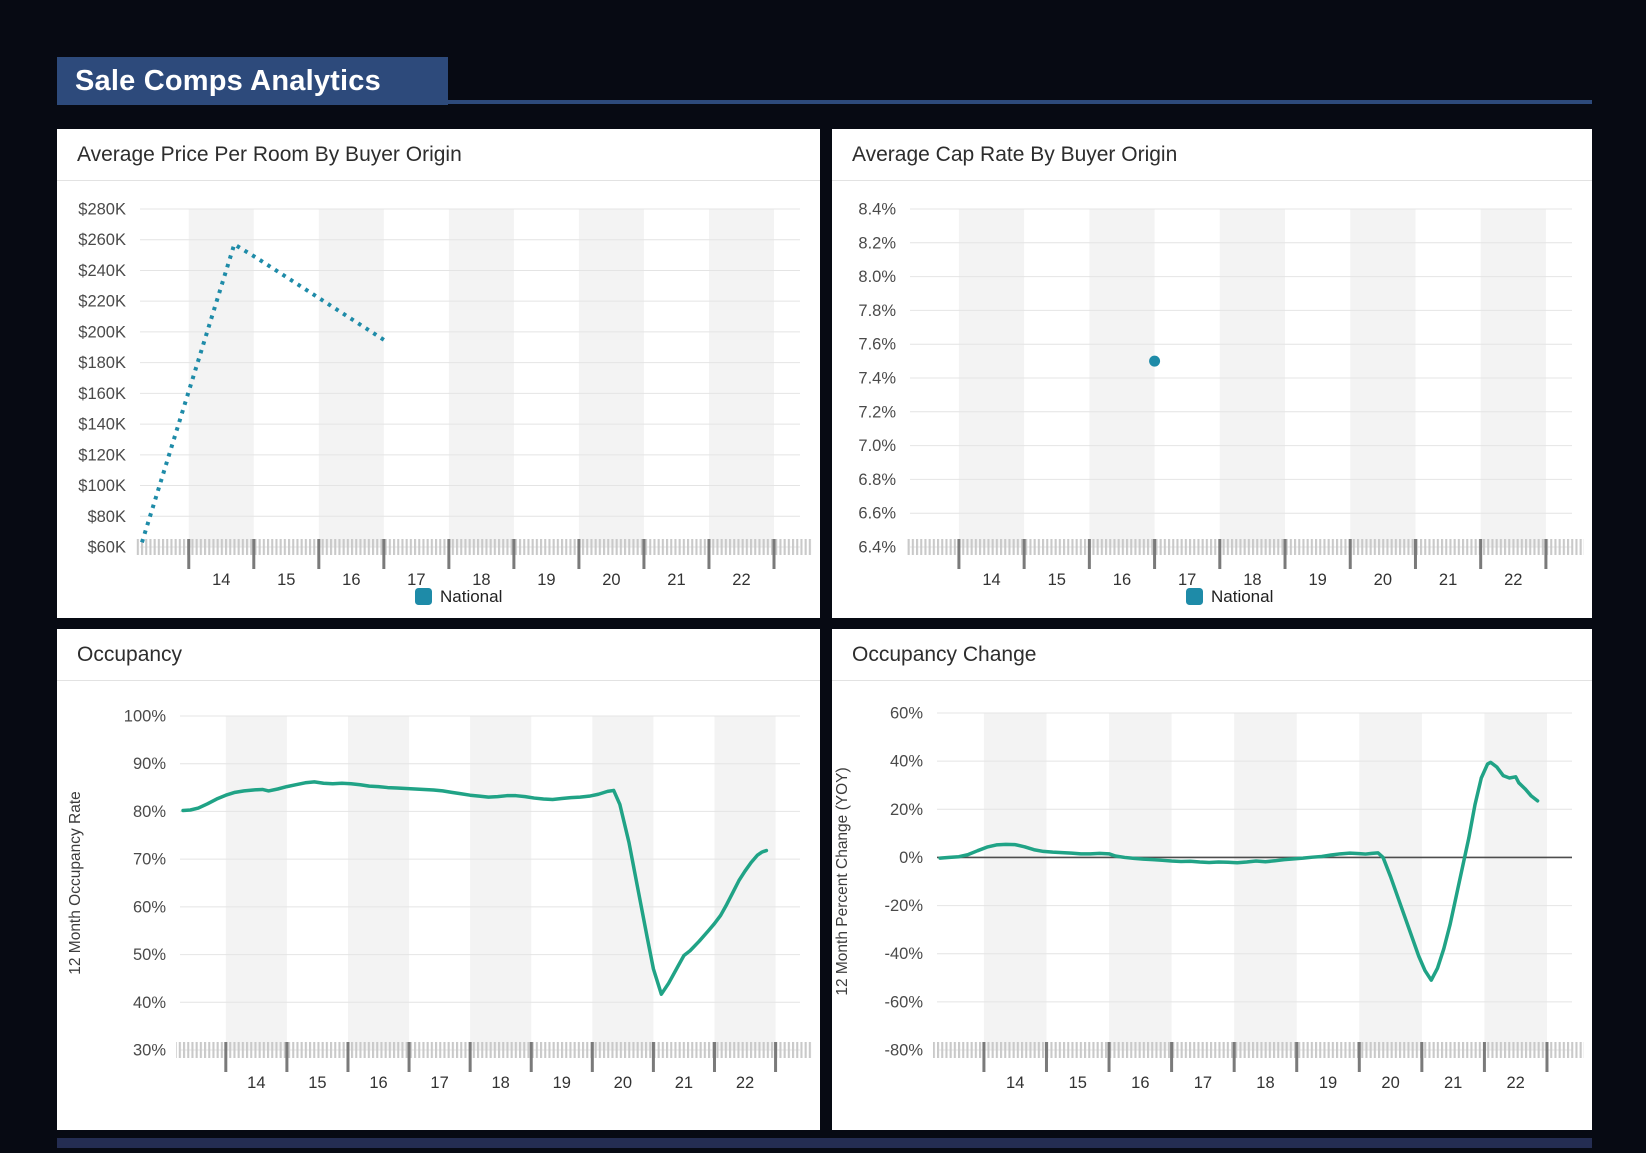  What do you see at coordinates (877, 210) in the screenshot?
I see `y-axis-label: 8.4%` at bounding box center [877, 210].